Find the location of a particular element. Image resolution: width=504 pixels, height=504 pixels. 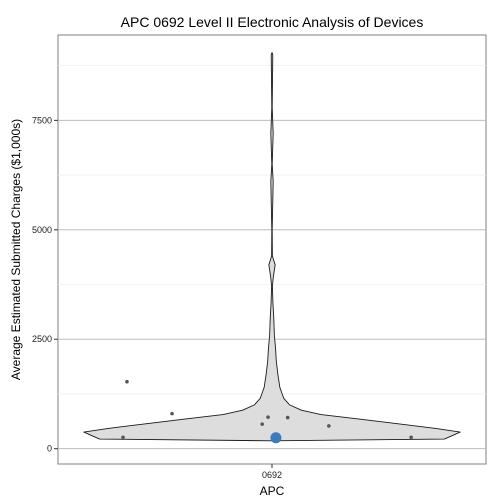

highlighted-point is located at coordinates (276, 438).